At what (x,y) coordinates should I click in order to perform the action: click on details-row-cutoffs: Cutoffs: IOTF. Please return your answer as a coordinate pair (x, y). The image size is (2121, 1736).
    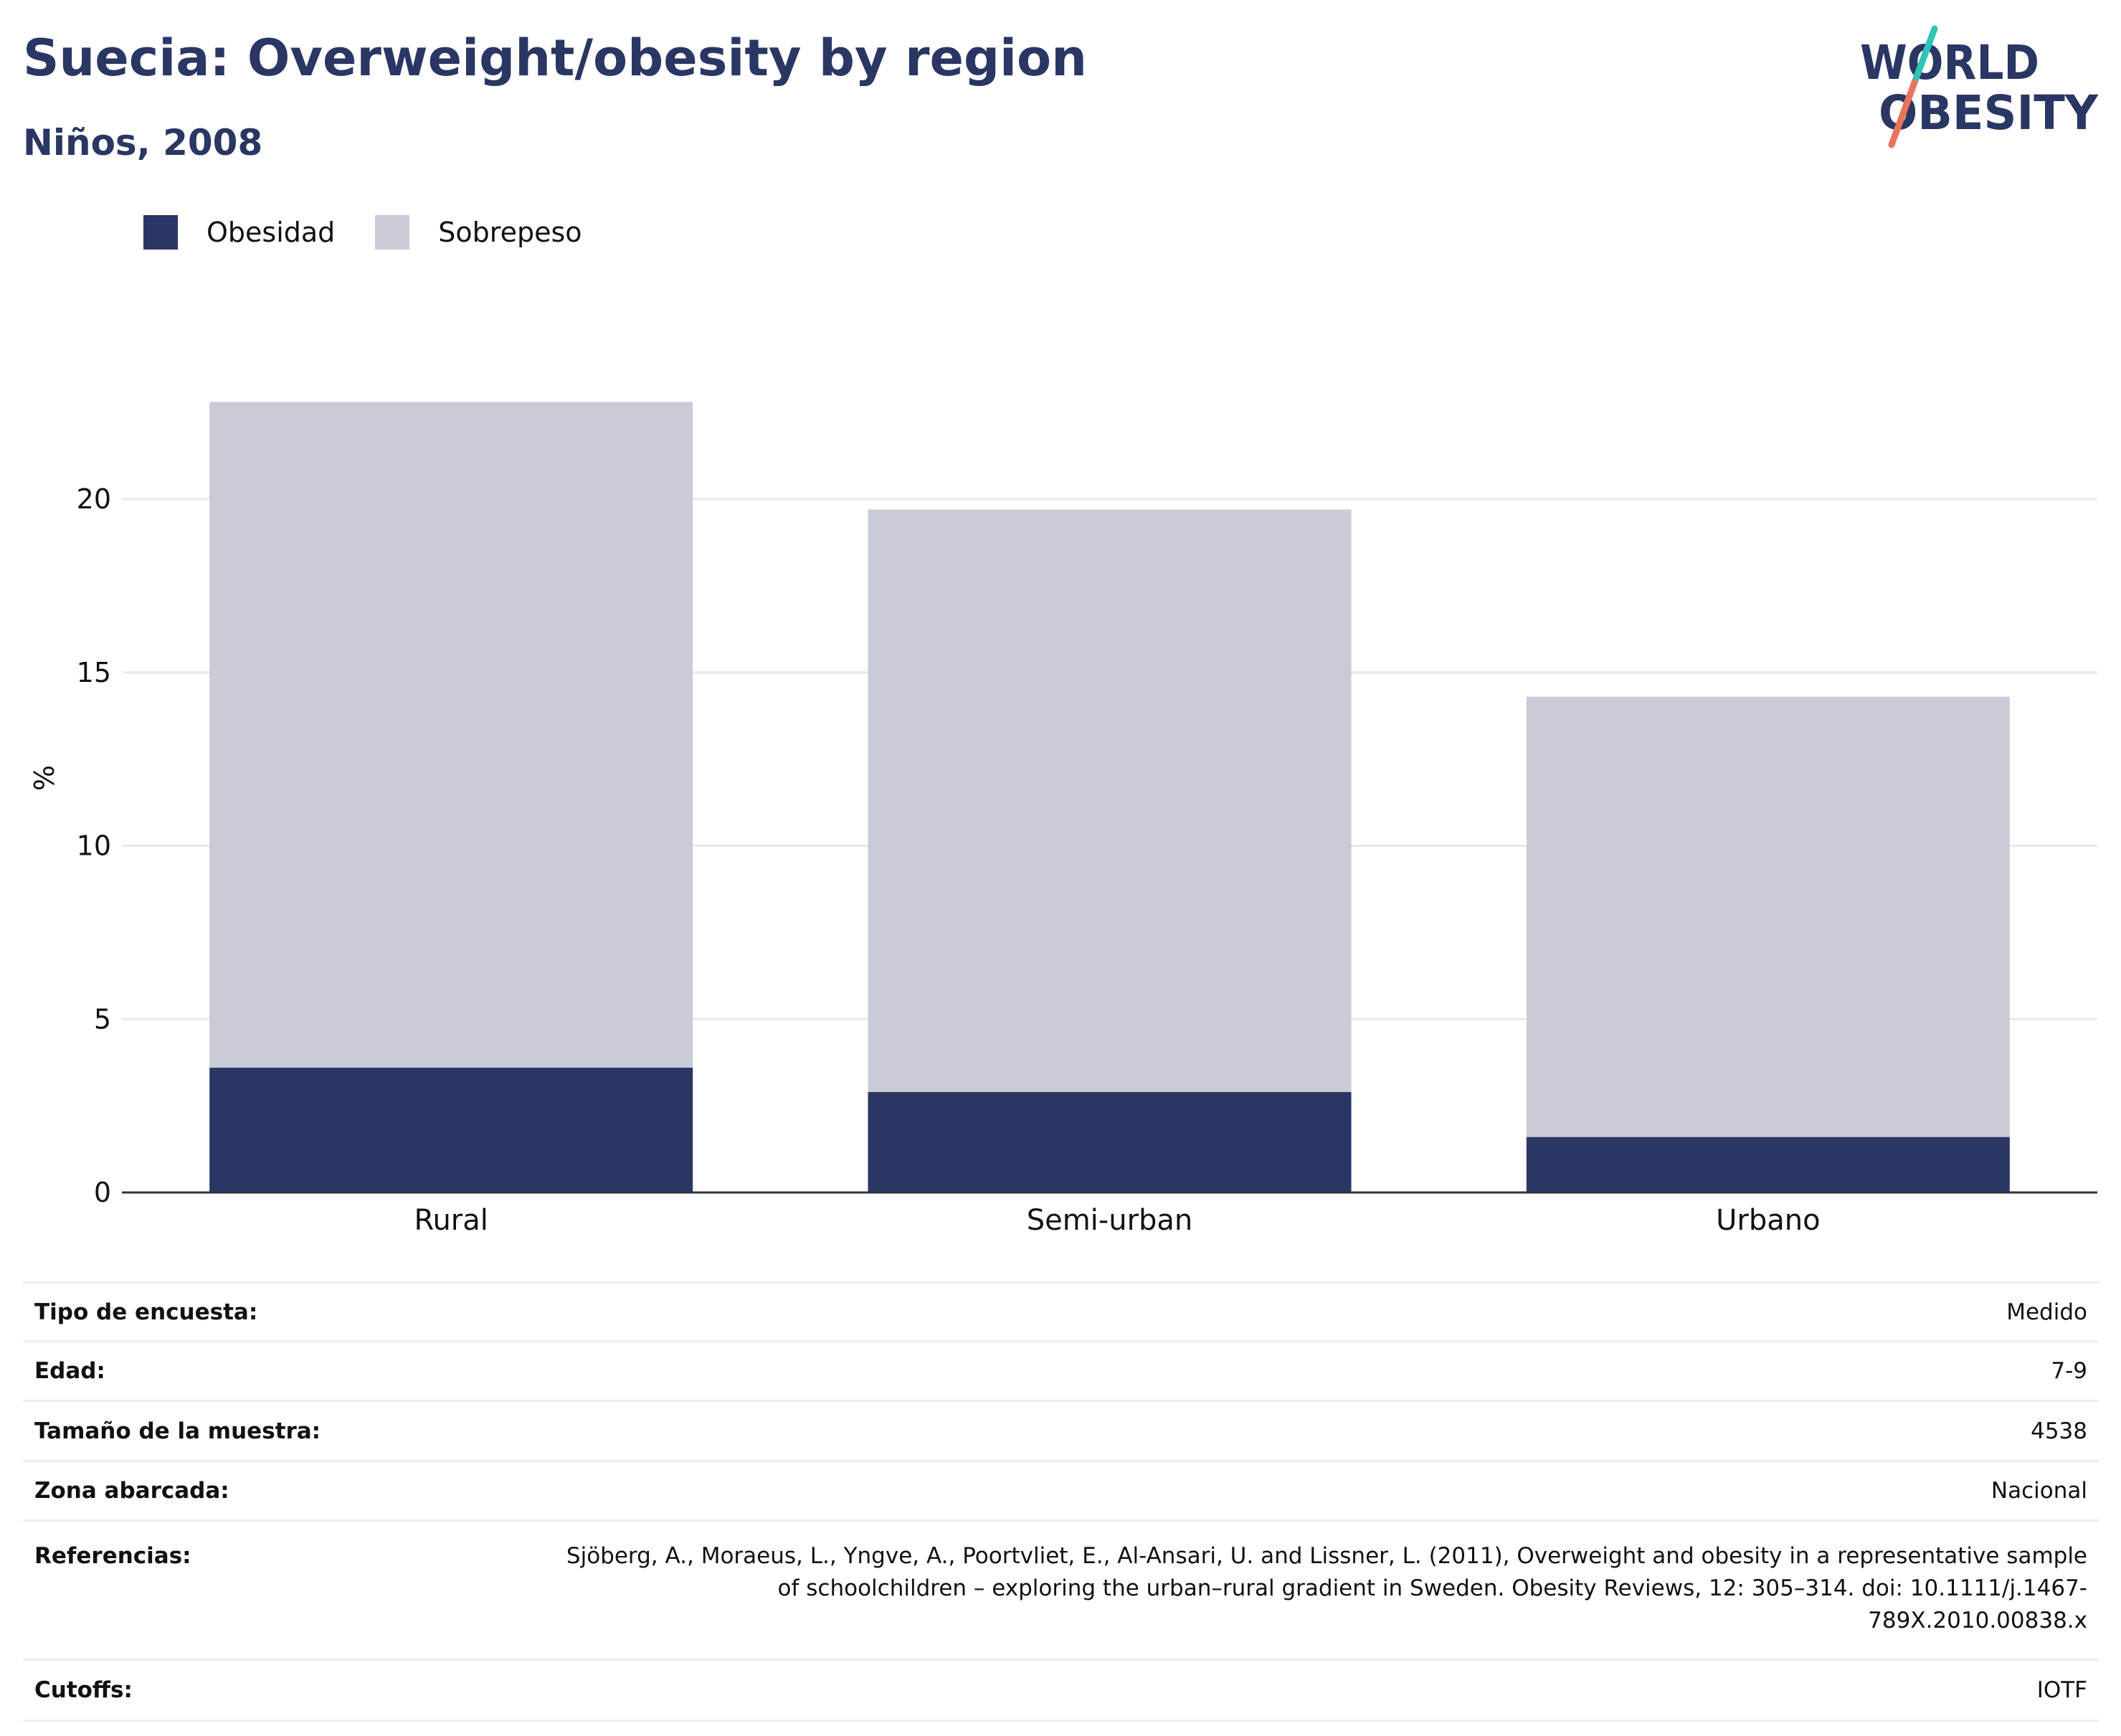
    Looking at the image, I should click on (1061, 1690).